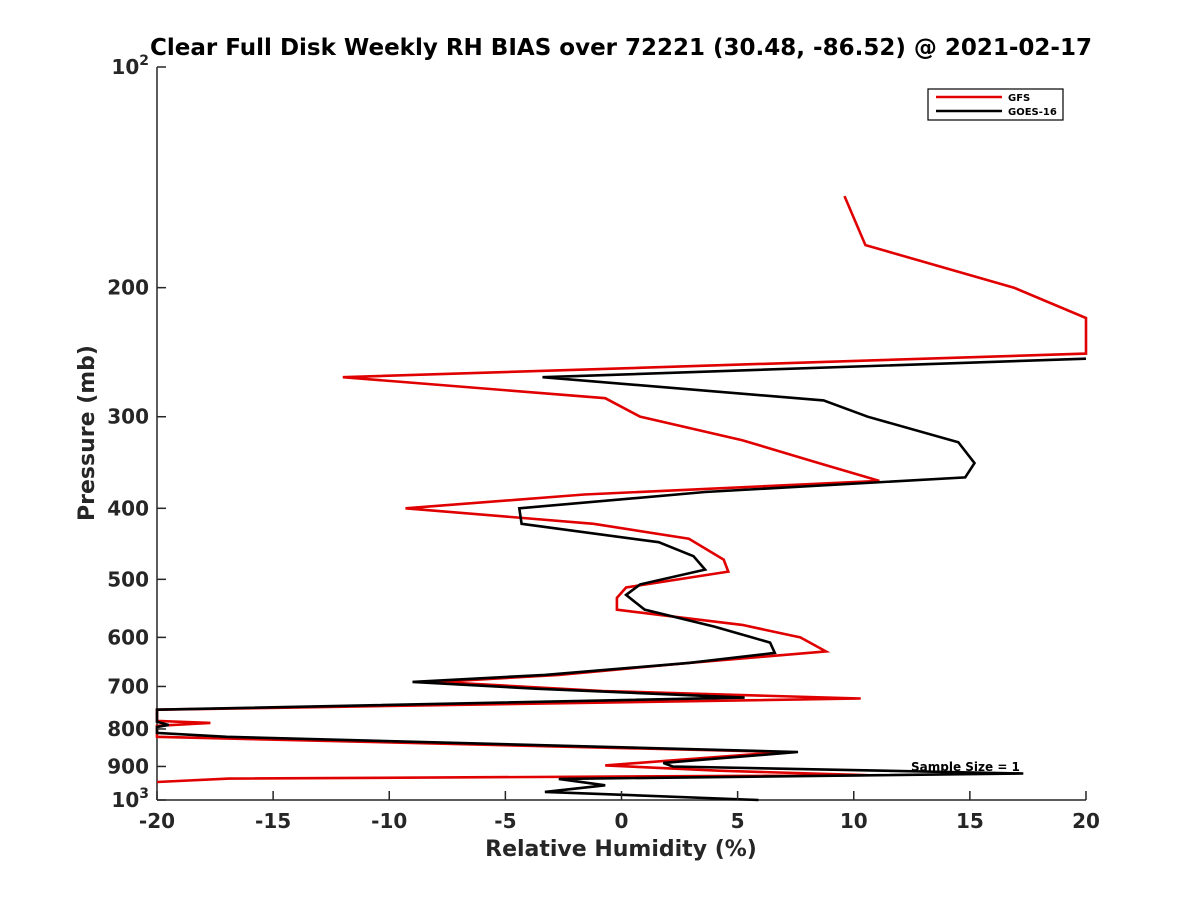 The image size is (1200, 900). I want to click on y-tick-label: 800, so click(128, 729).